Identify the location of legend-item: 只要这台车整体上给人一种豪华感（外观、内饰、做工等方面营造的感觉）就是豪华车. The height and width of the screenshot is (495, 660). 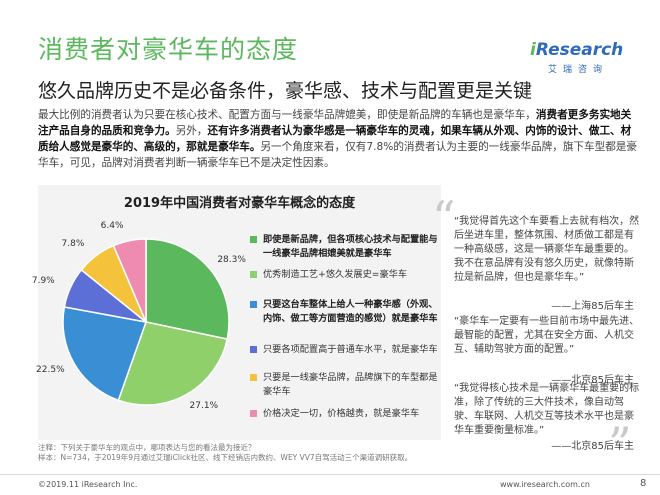
(345, 312).